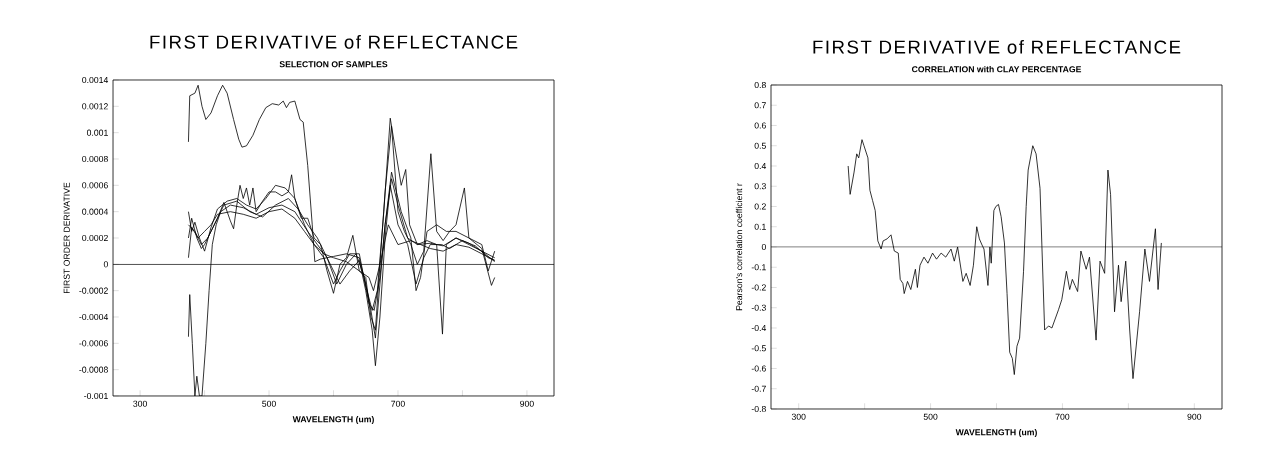 This screenshot has width=1276, height=474. I want to click on y-tick-label: 0.0002, so click(95, 238).